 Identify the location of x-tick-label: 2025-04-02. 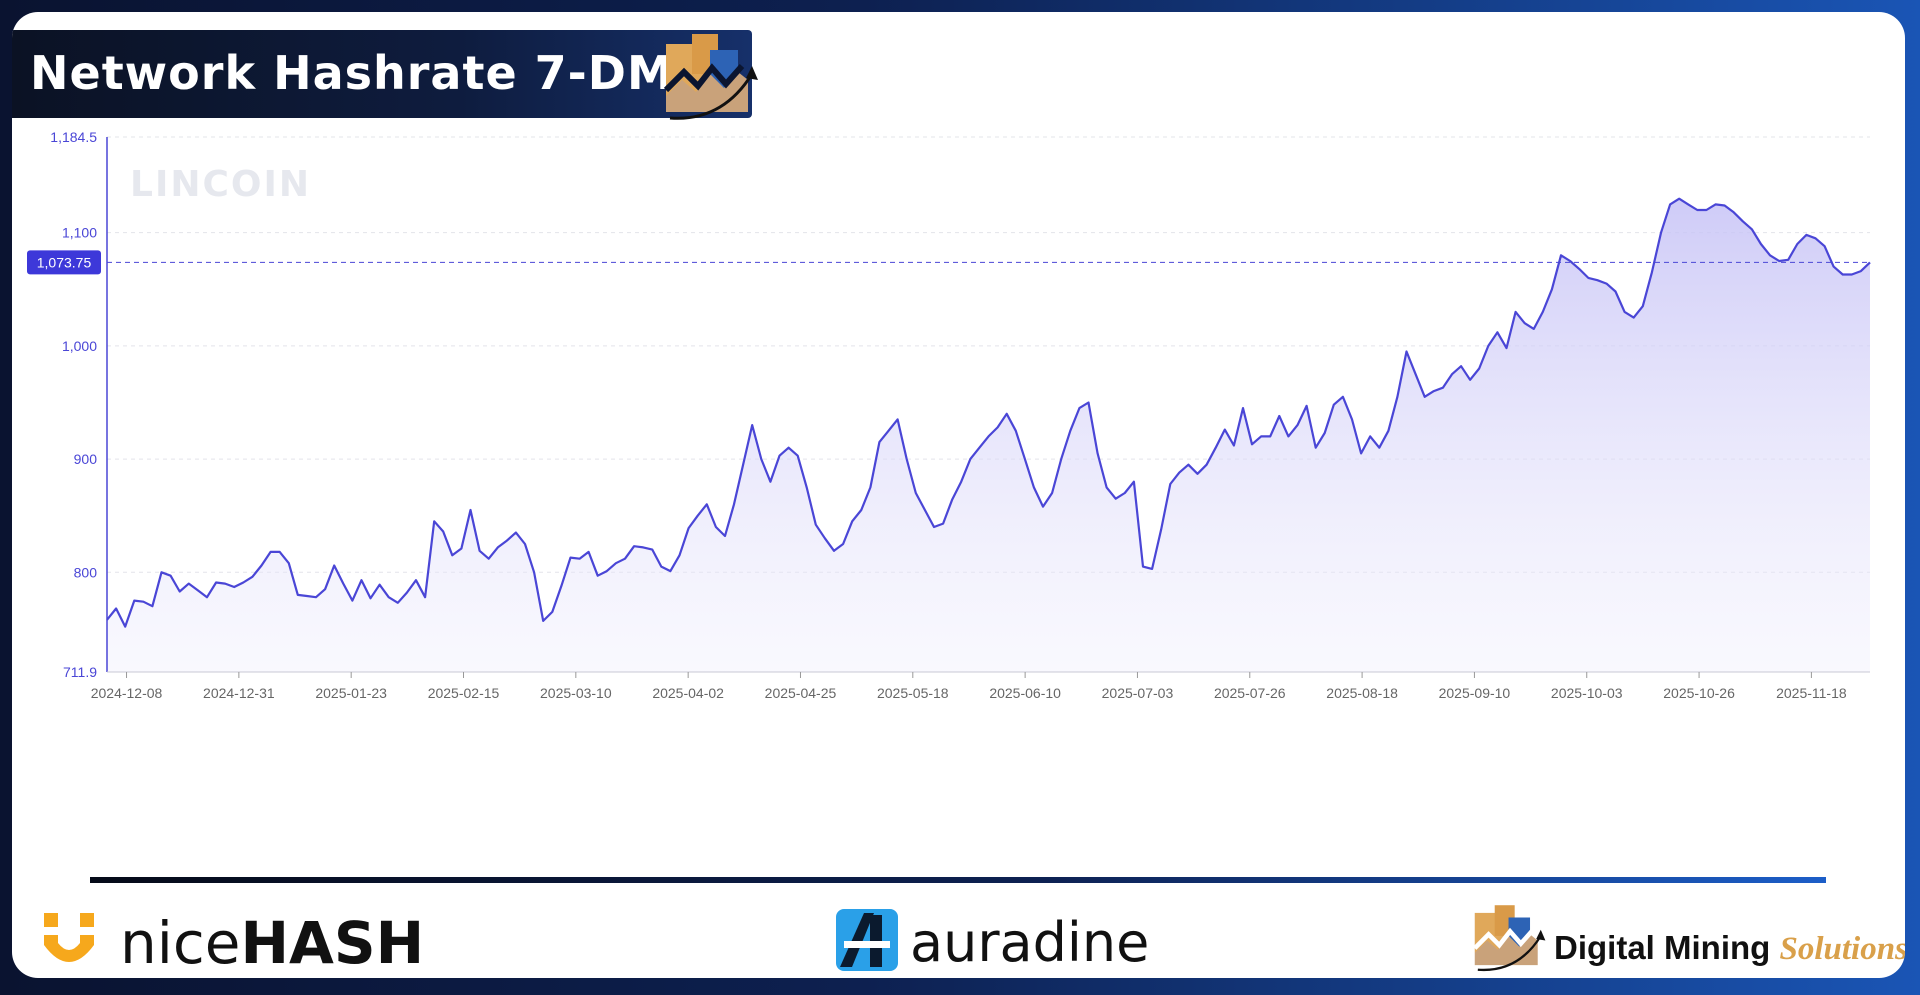
(688, 693).